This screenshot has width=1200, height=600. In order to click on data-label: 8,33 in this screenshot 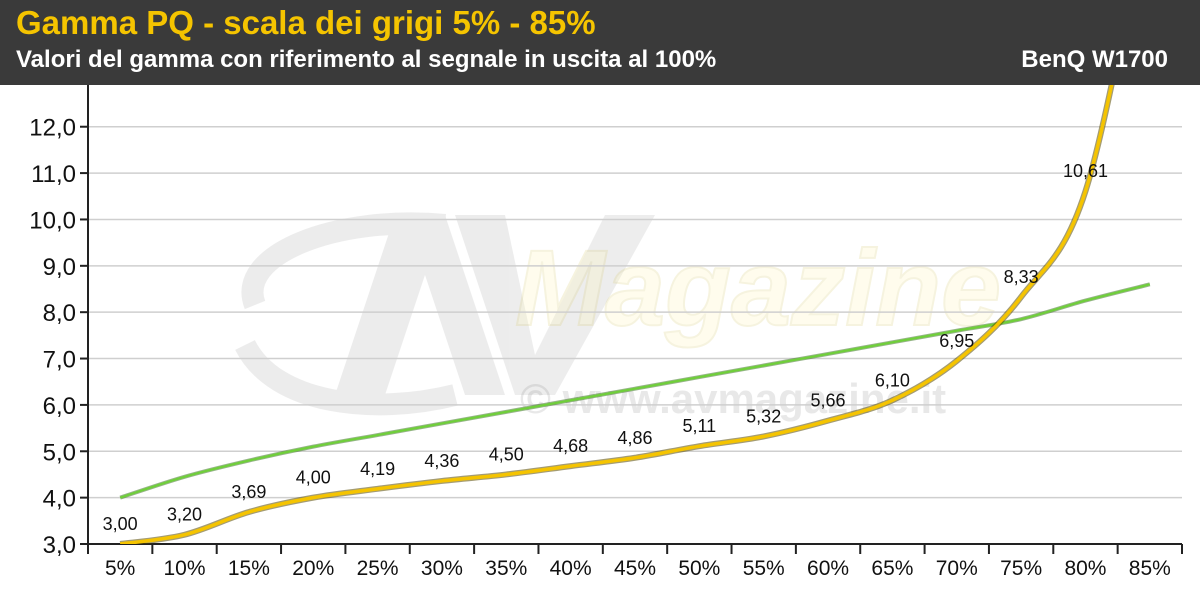, I will do `click(1021, 277)`.